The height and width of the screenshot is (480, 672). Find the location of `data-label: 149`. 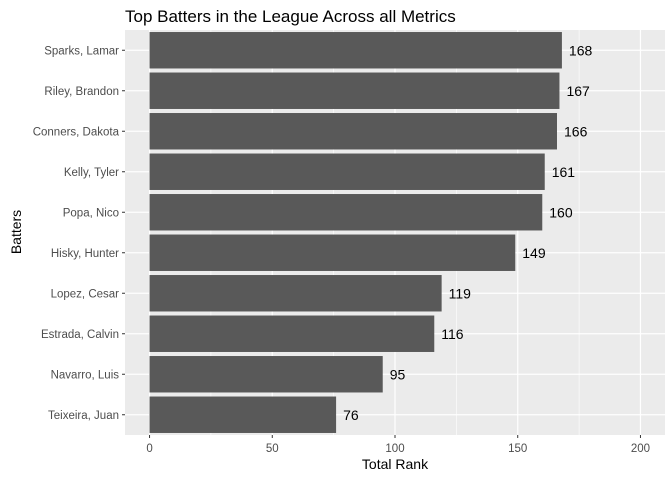

data-label: 149 is located at coordinates (534, 253).